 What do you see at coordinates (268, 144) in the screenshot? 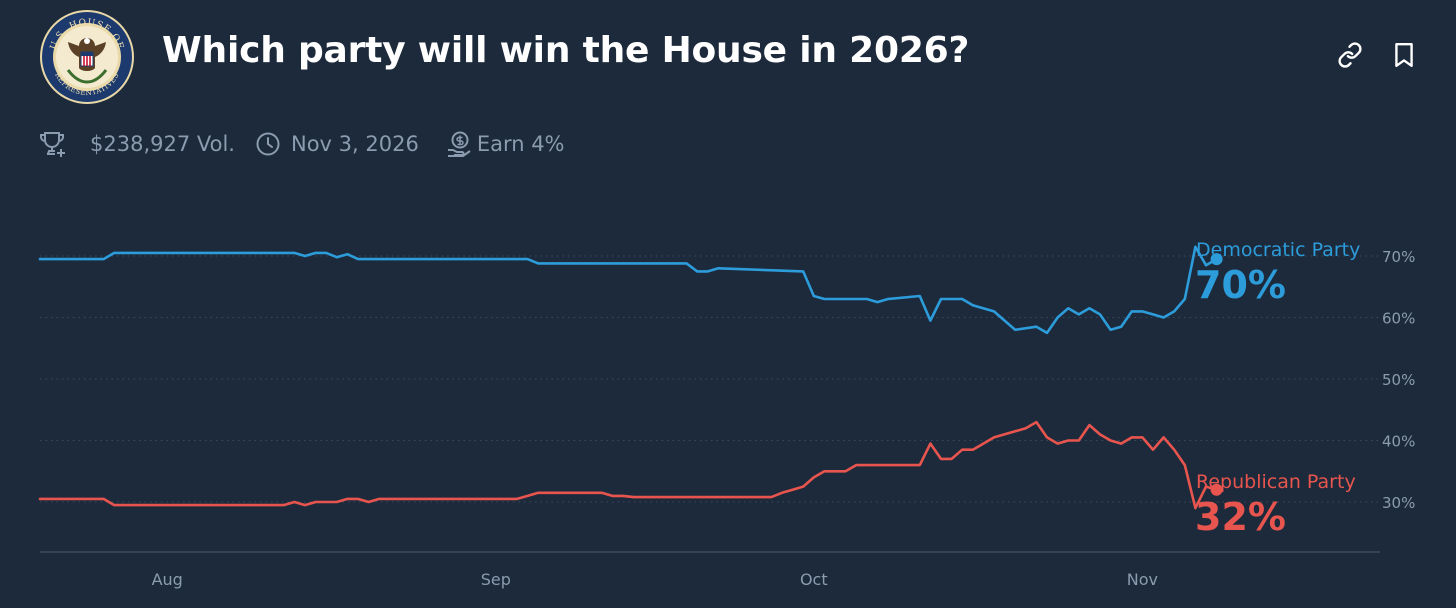
I see `clock-icon` at bounding box center [268, 144].